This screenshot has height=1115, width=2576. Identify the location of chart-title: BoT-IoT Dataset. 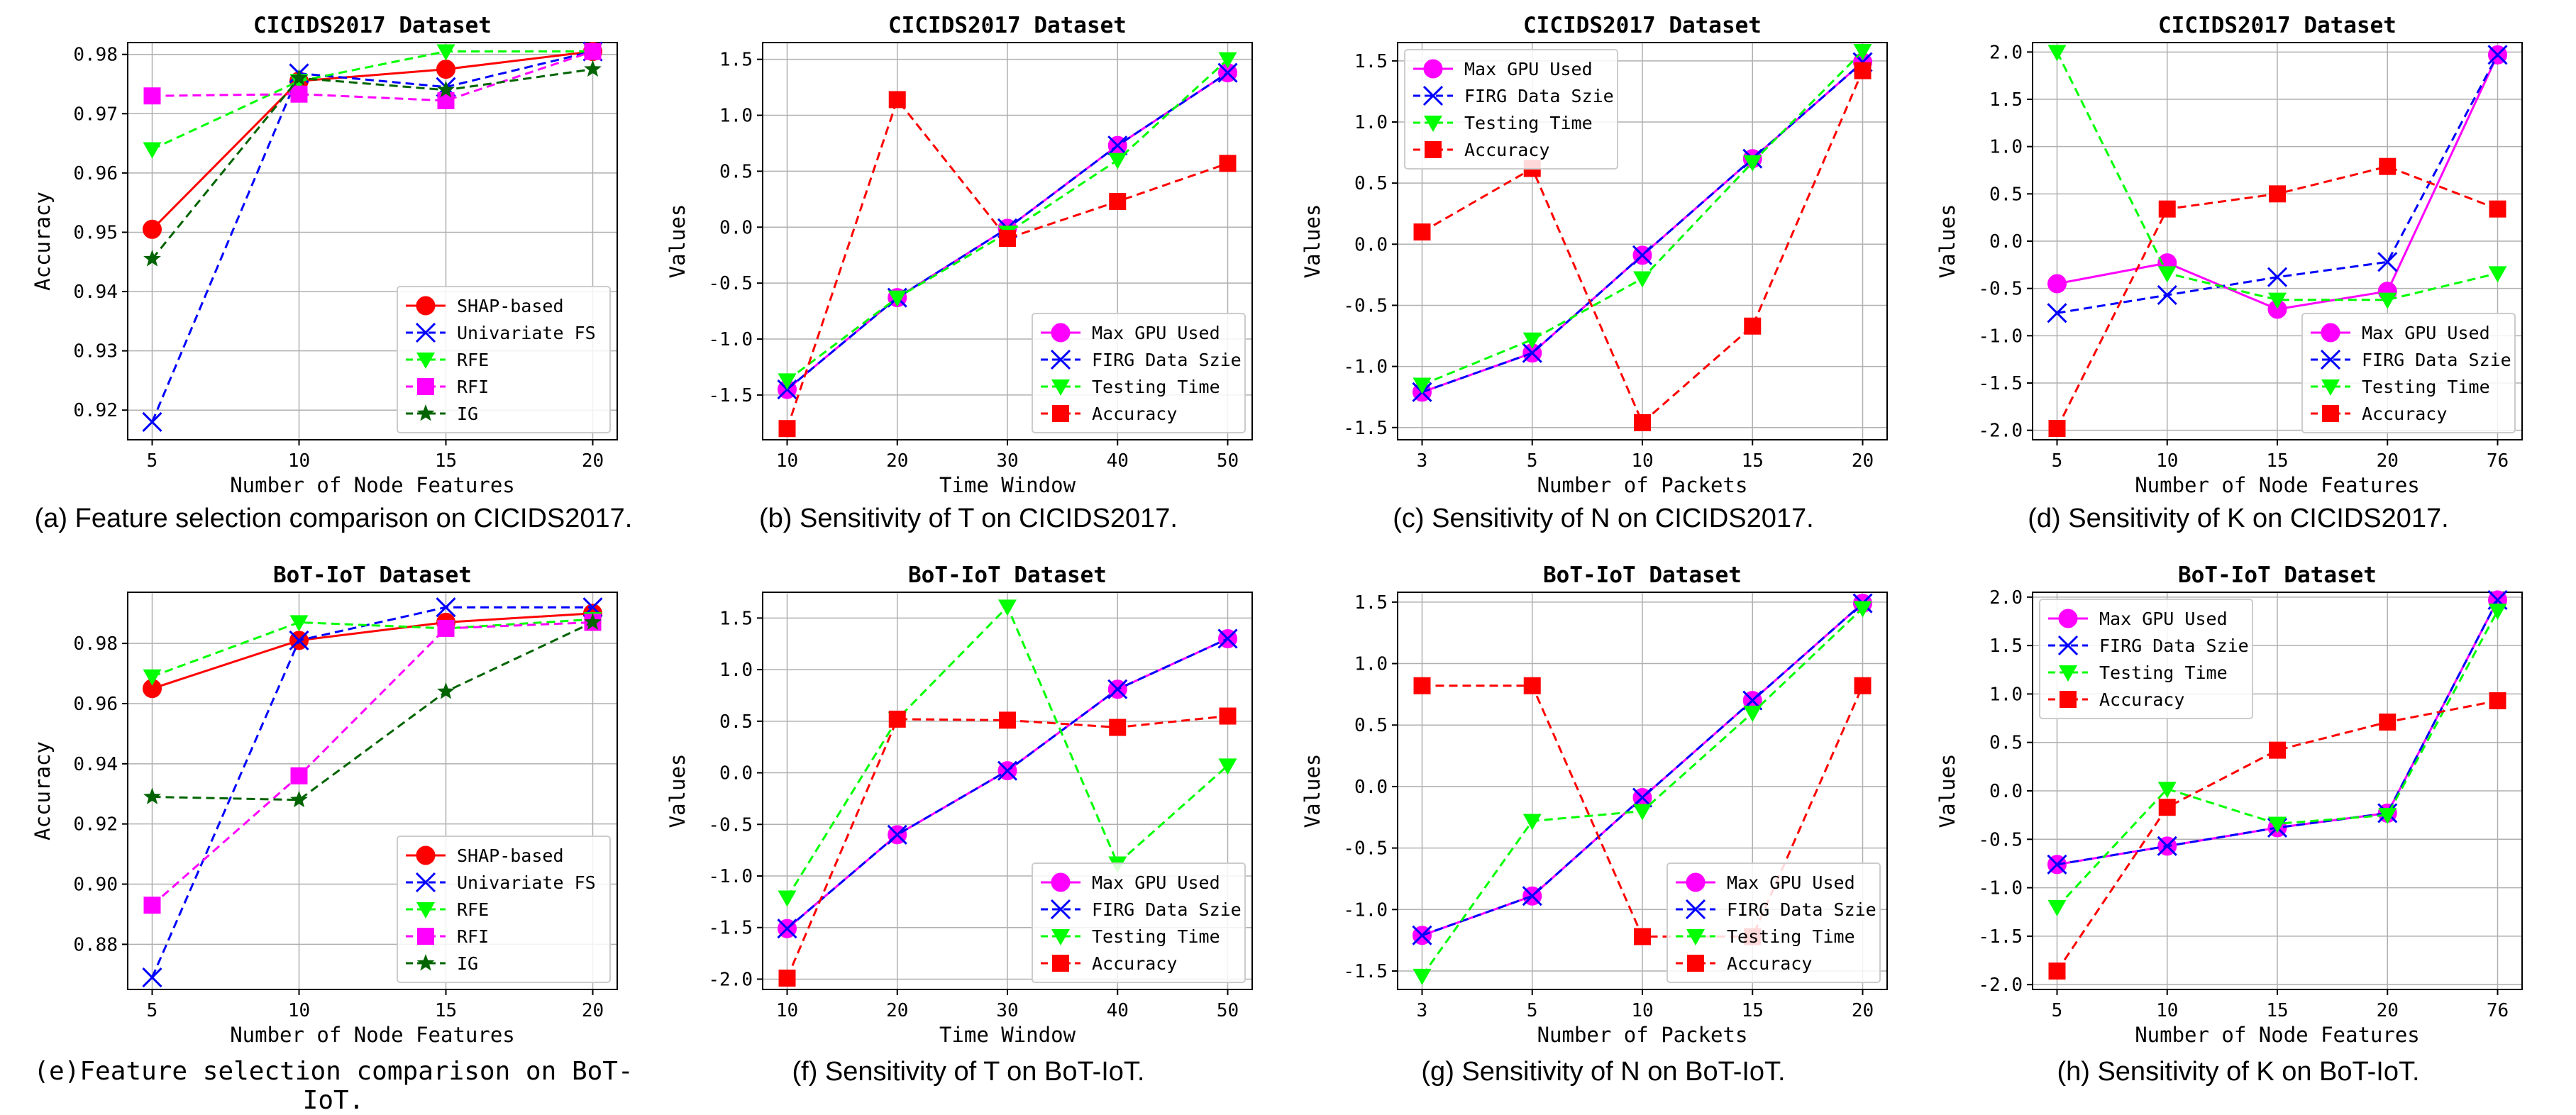
(1007, 575).